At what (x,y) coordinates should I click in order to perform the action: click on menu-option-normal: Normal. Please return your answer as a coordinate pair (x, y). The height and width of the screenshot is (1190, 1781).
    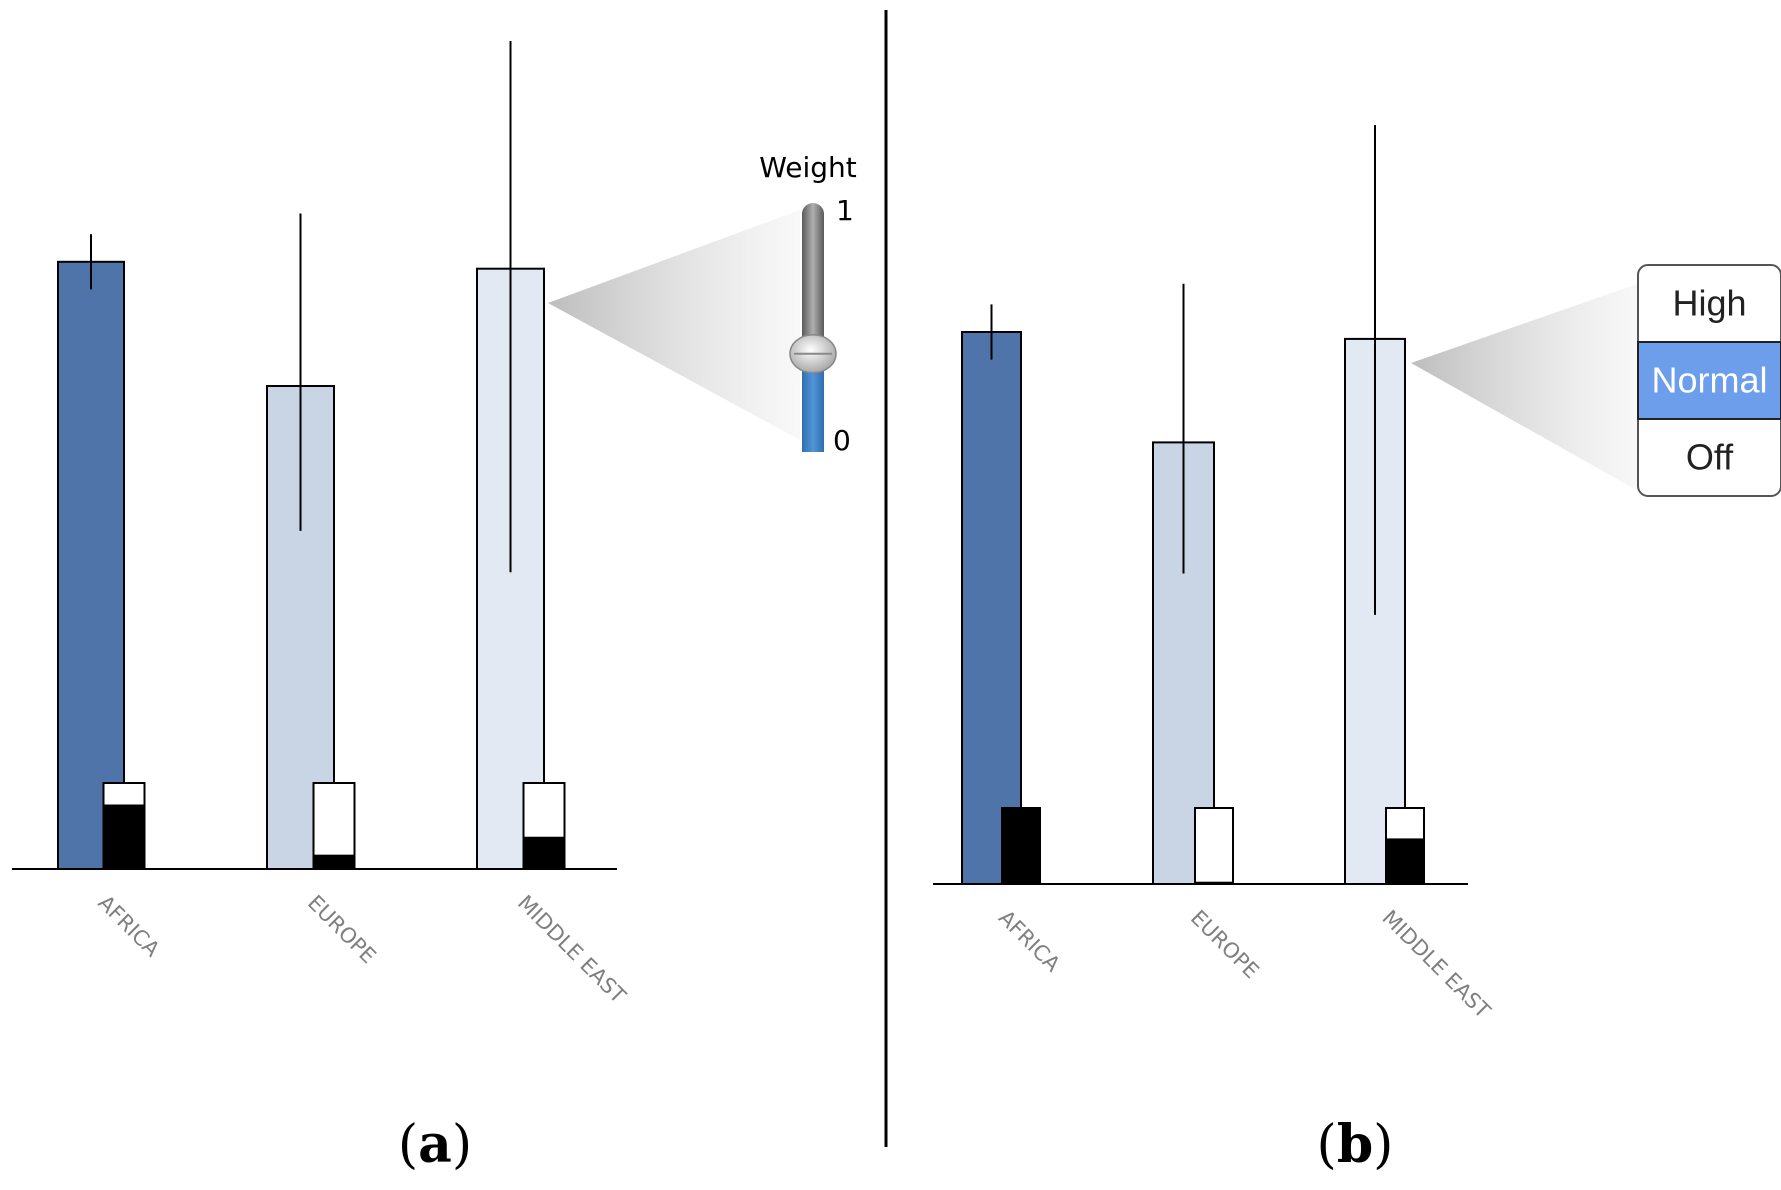
    Looking at the image, I should click on (1709, 380).